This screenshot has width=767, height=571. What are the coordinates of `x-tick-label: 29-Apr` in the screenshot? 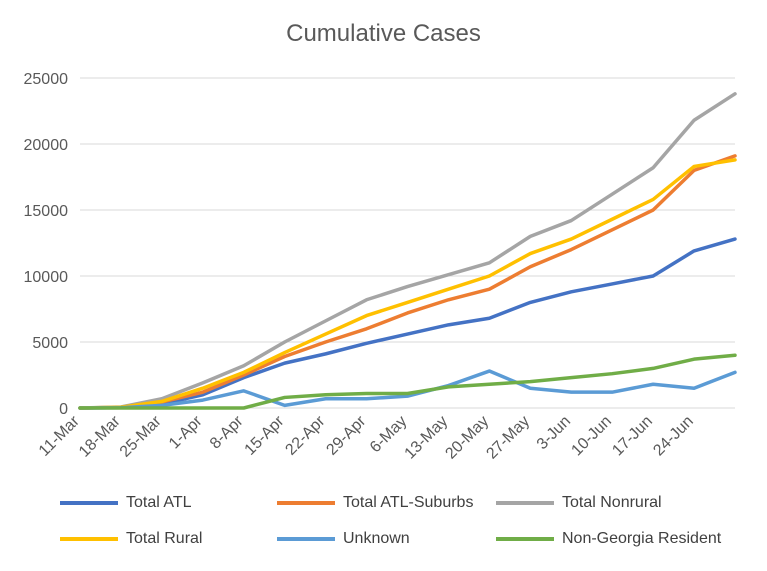 It's located at (346, 435).